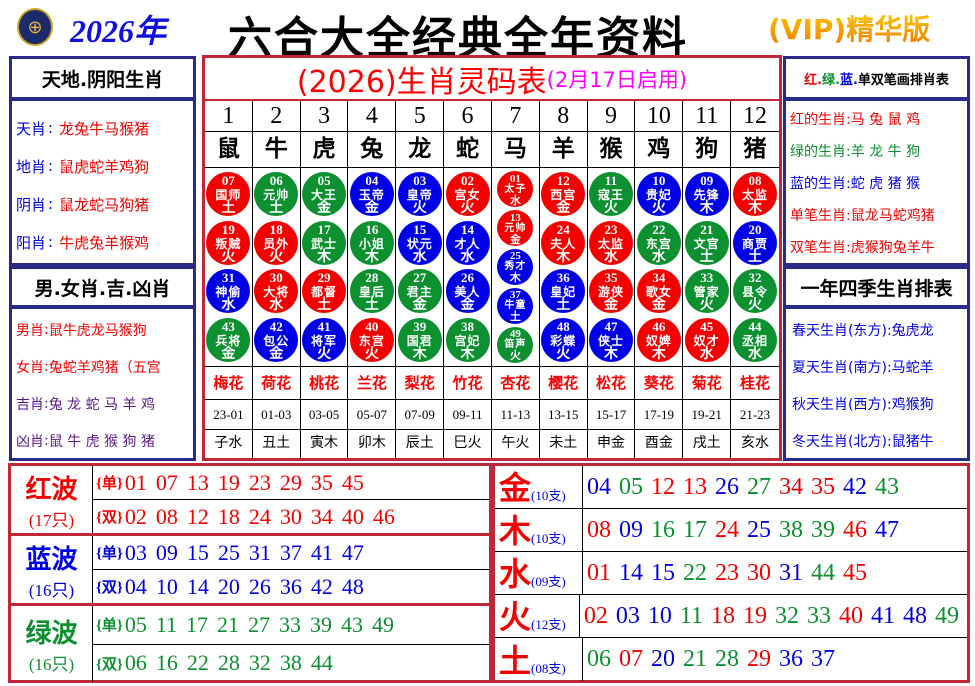 This screenshot has width=975, height=686. What do you see at coordinates (659, 267) in the screenshot?
I see `ball-column: 10 贵妃火 22 东宫水 34 歌女金 46 奴婢木` at bounding box center [659, 267].